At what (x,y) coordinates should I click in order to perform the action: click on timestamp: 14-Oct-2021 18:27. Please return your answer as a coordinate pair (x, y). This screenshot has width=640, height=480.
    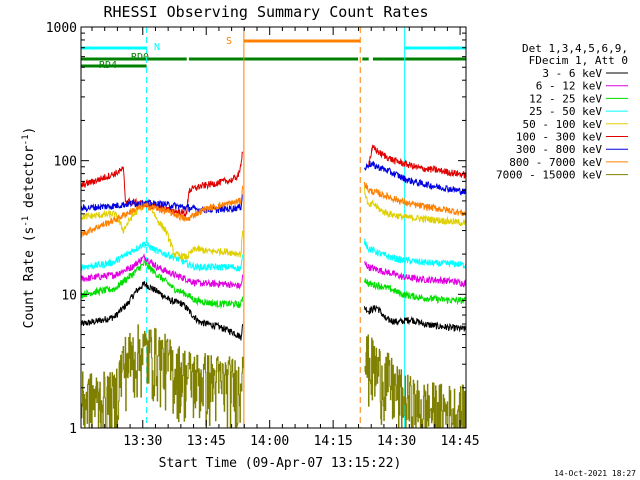
    Looking at the image, I should click on (595, 473).